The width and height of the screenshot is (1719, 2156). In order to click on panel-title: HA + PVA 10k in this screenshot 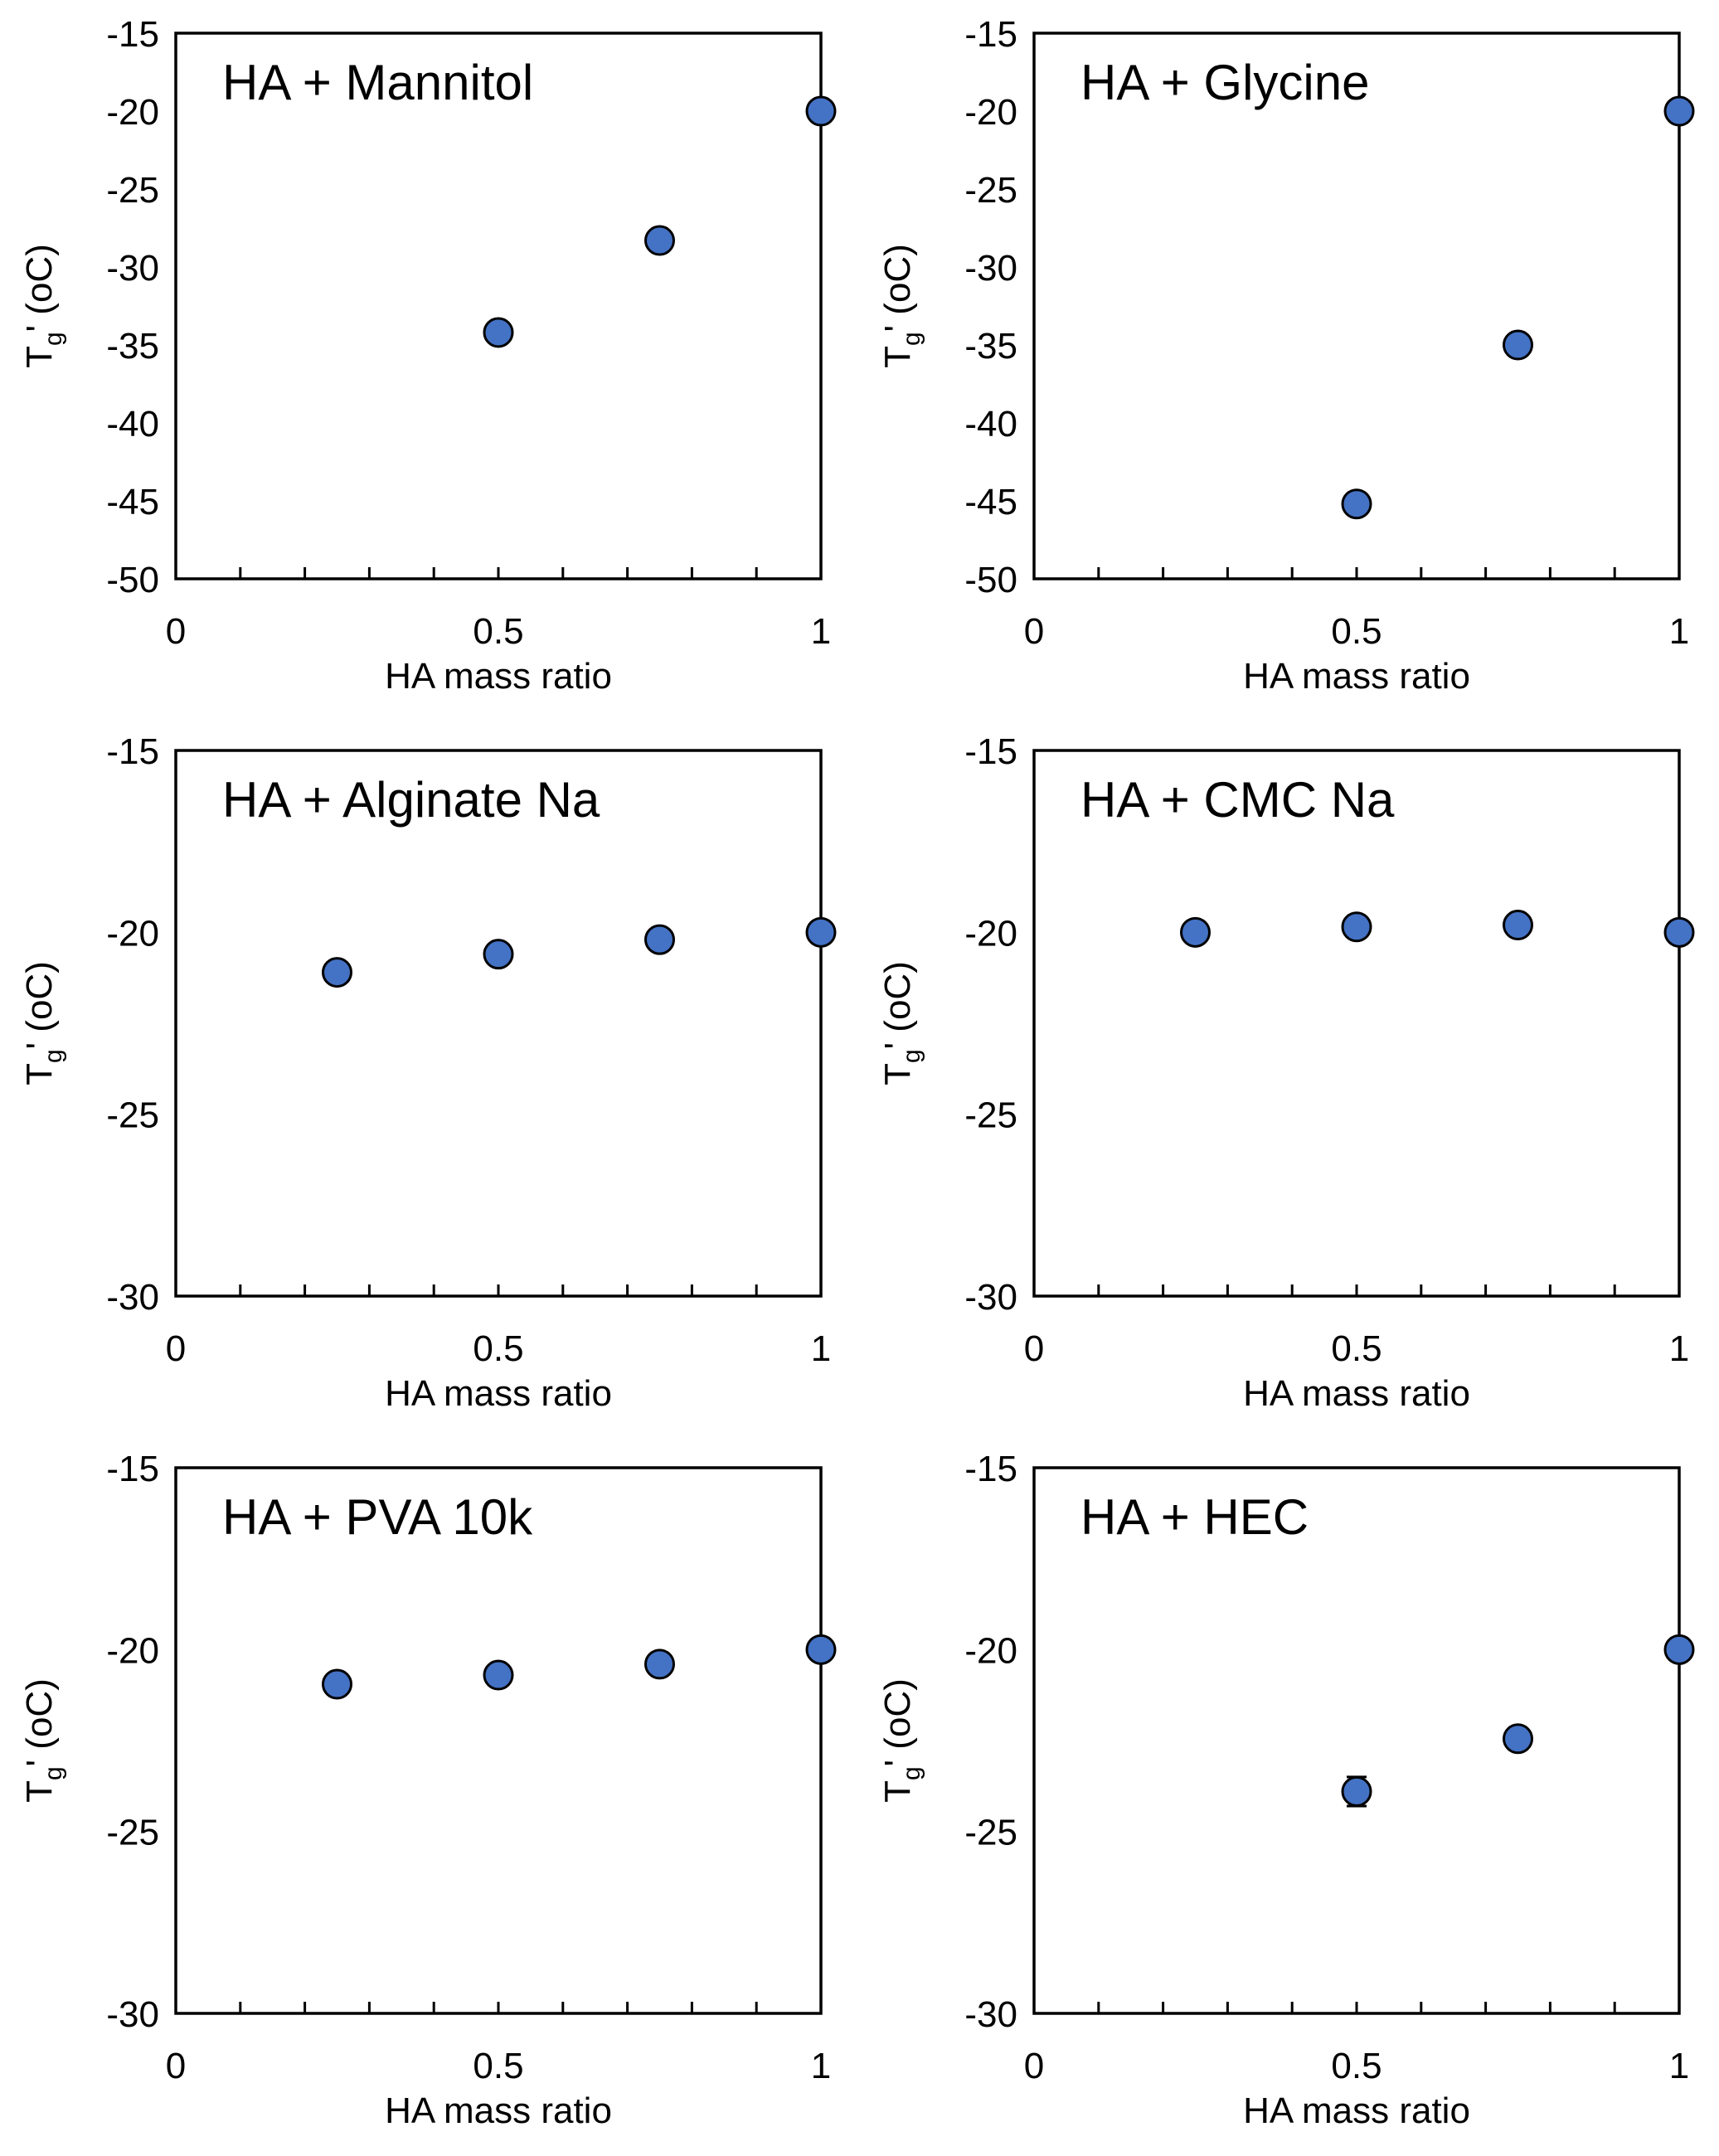, I will do `click(377, 1517)`.